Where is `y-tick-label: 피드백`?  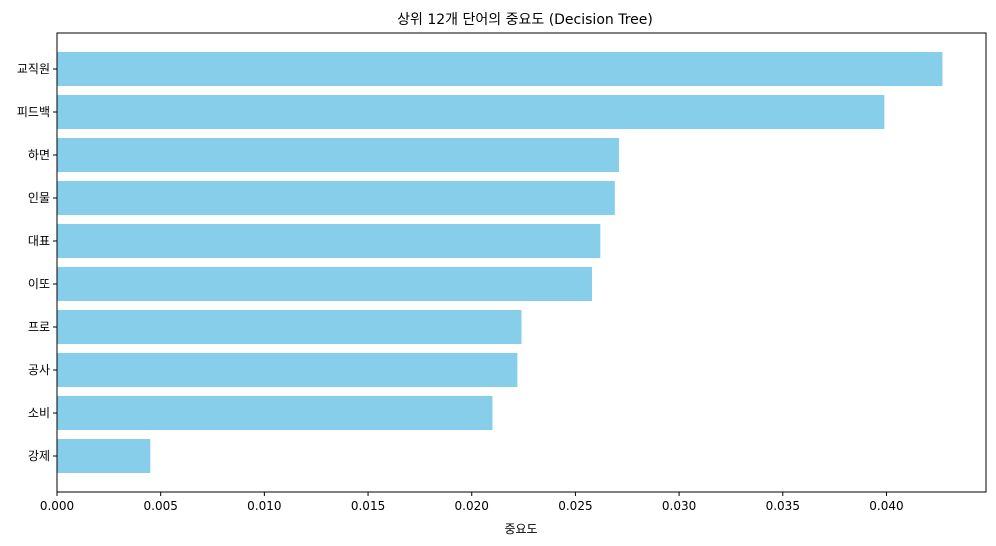 y-tick-label: 피드백 is located at coordinates (33, 112).